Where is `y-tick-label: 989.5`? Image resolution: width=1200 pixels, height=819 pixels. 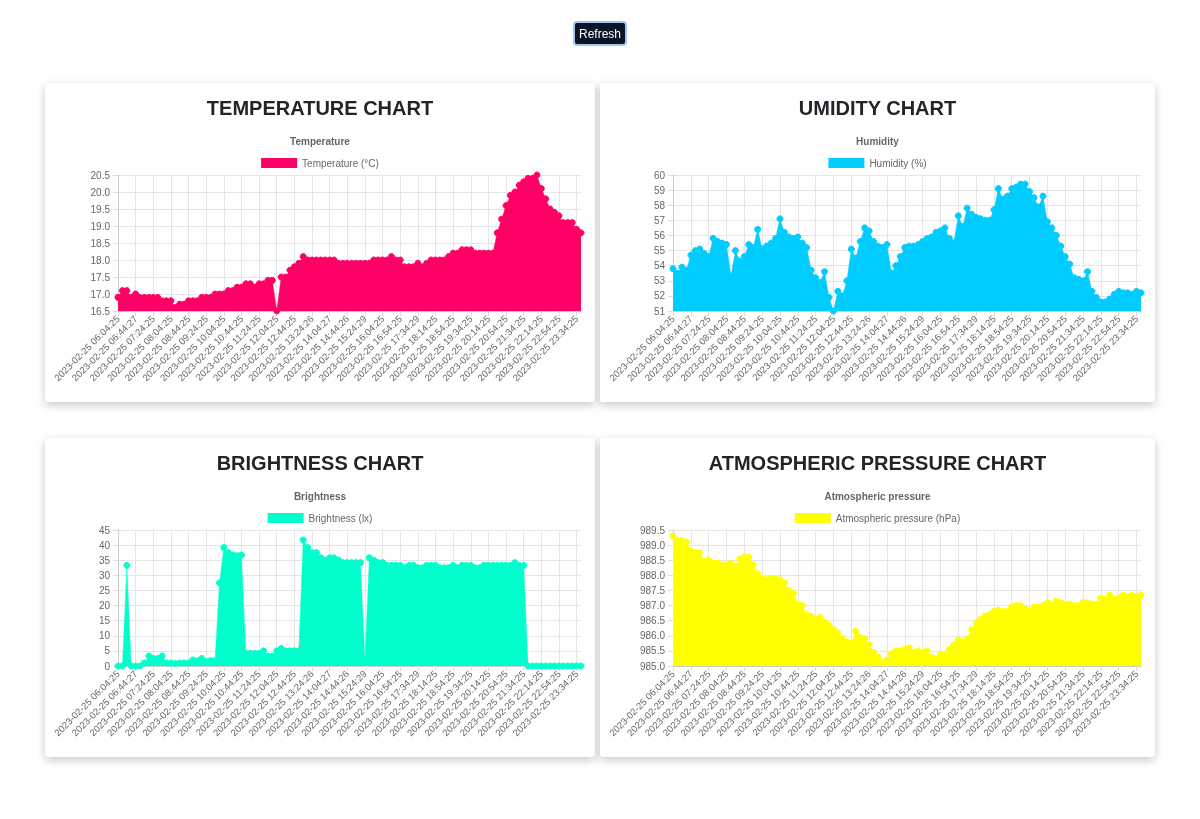
y-tick-label: 989.5 is located at coordinates (652, 530).